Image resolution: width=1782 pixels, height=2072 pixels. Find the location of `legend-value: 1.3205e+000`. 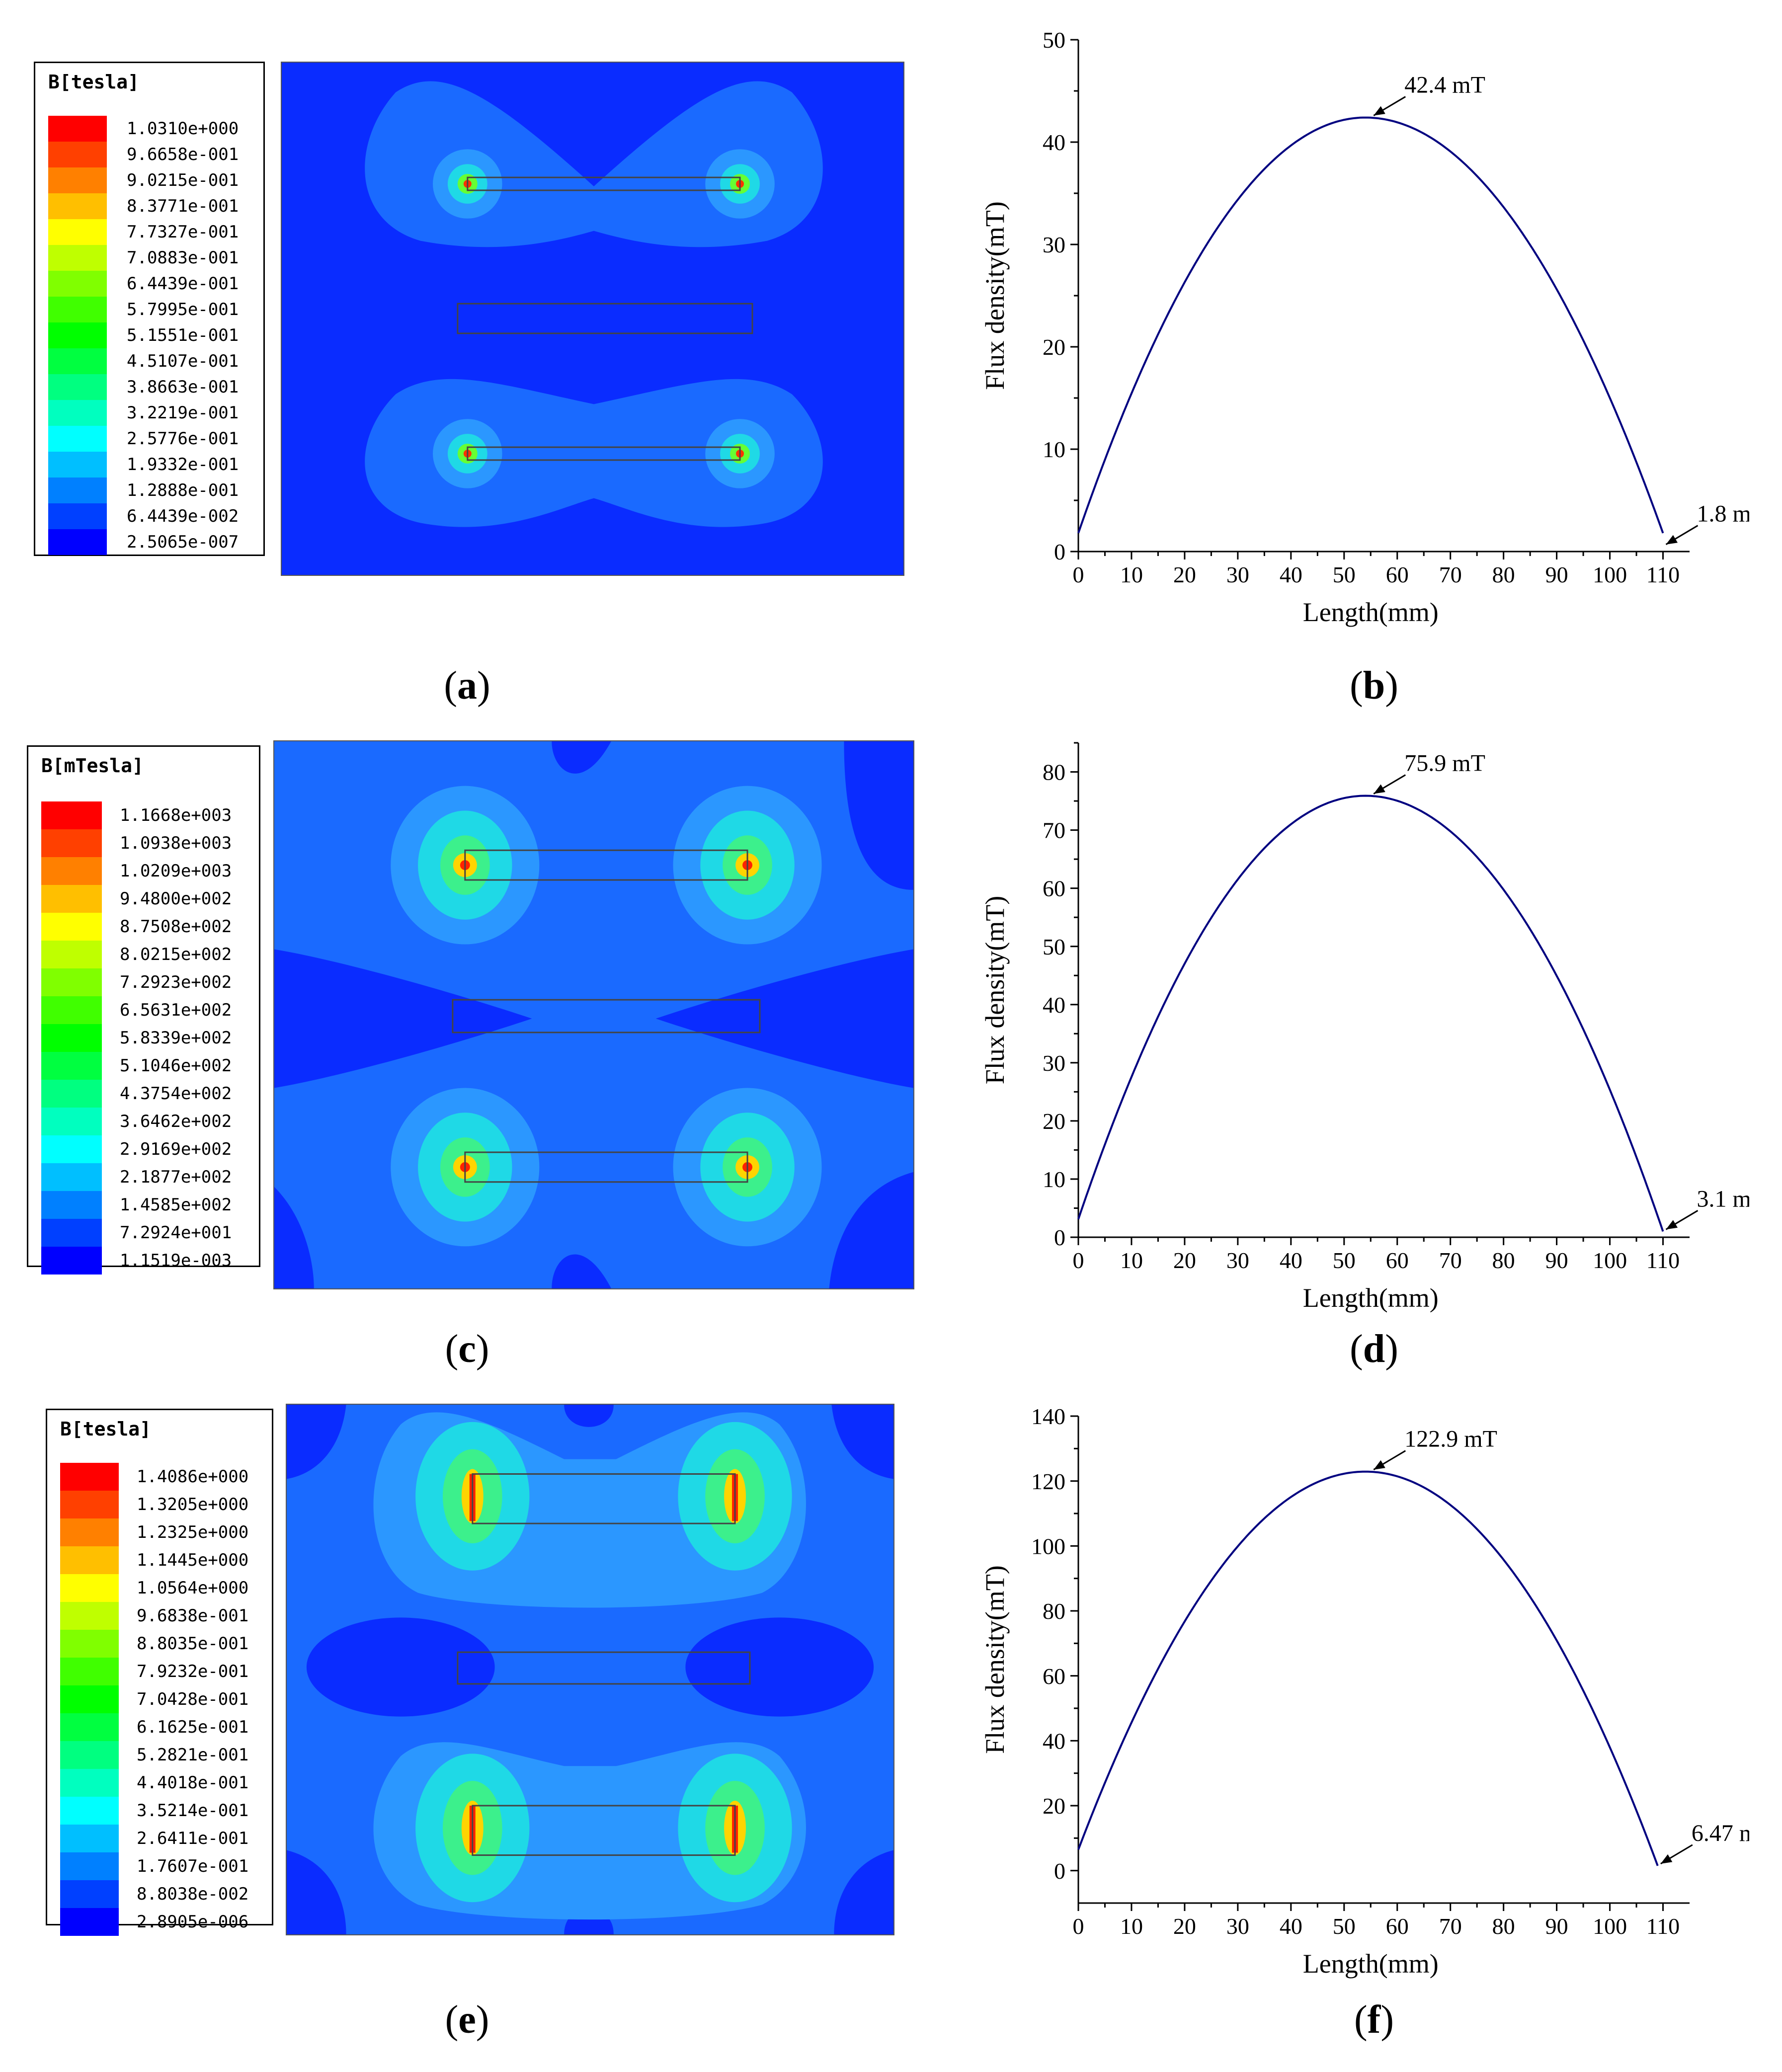

legend-value: 1.3205e+000 is located at coordinates (193, 1504).